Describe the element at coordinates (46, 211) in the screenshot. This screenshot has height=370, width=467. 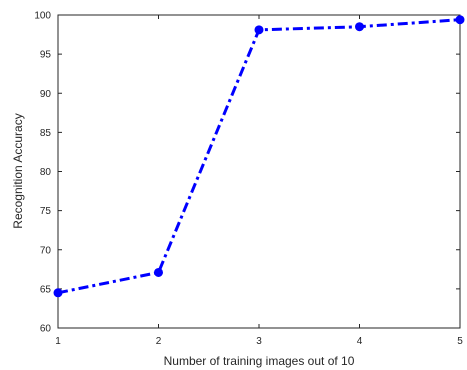
I see `y-tick-label: 75` at that location.